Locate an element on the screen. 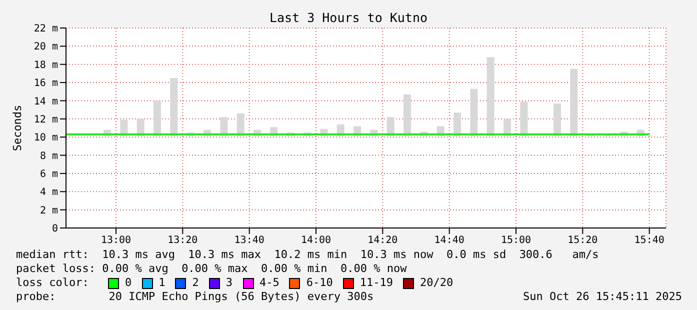 Image resolution: width=697 pixels, height=310 pixels. y-tick-label: 8 m is located at coordinates (49, 156).